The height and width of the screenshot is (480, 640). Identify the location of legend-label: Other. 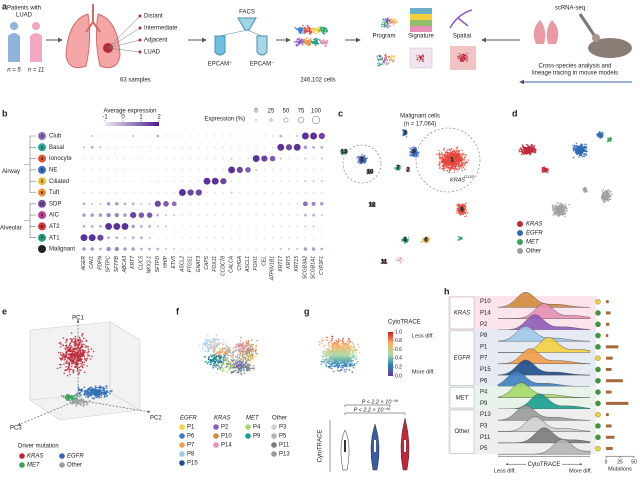
(533, 252).